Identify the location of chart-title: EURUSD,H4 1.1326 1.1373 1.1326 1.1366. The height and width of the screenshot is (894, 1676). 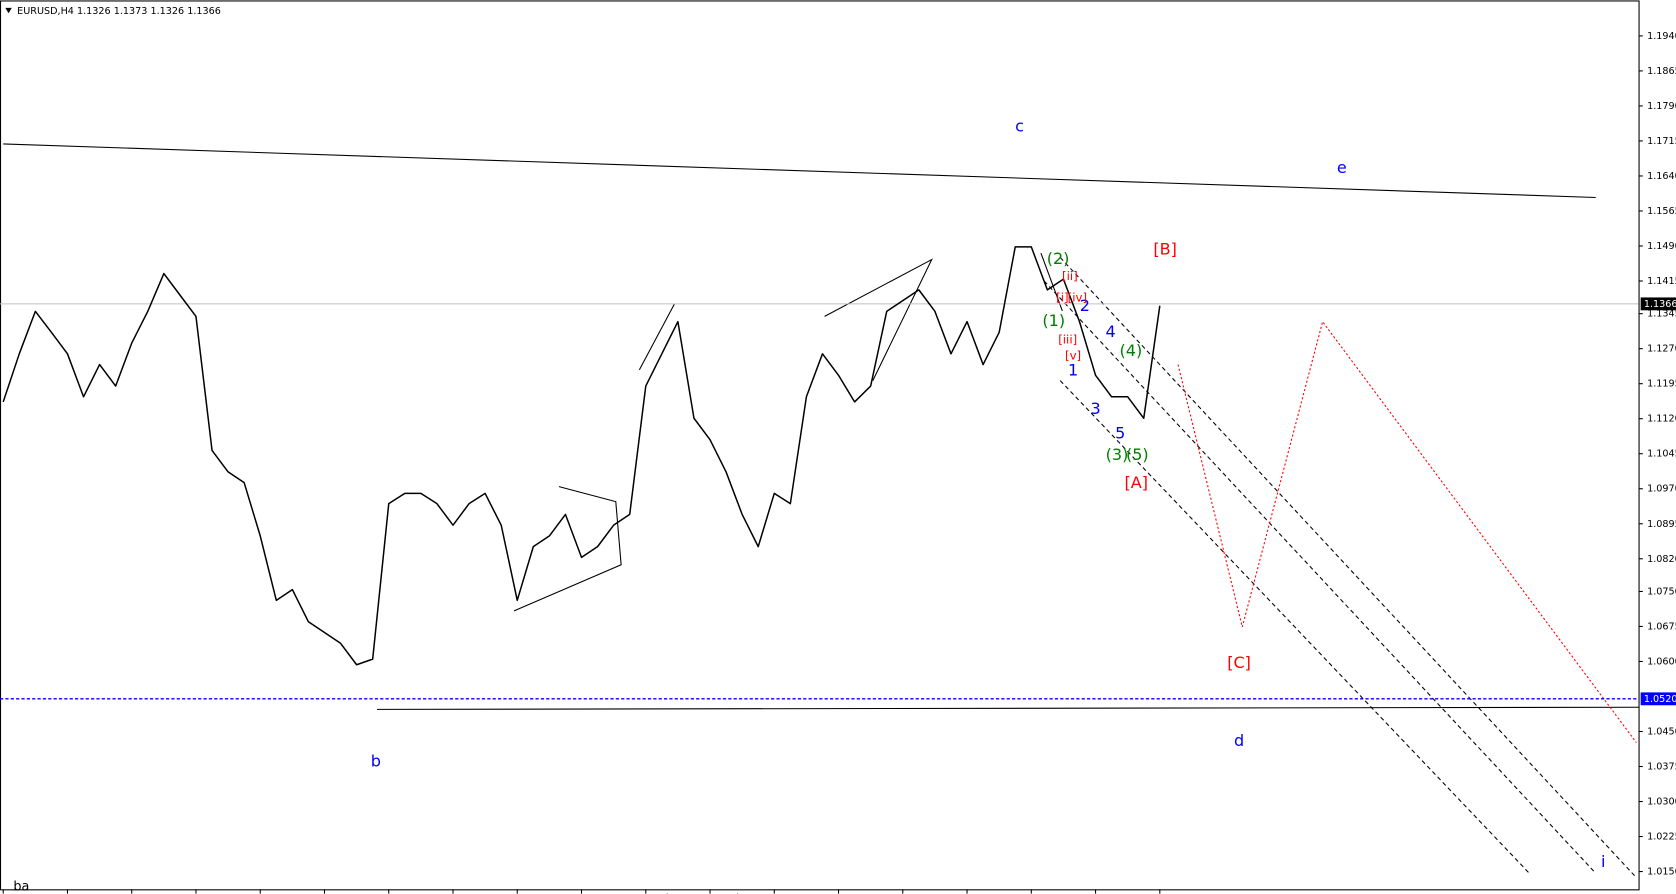
(119, 11).